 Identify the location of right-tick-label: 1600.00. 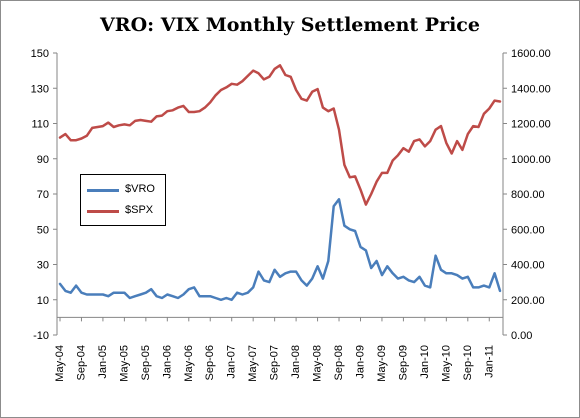
(531, 54).